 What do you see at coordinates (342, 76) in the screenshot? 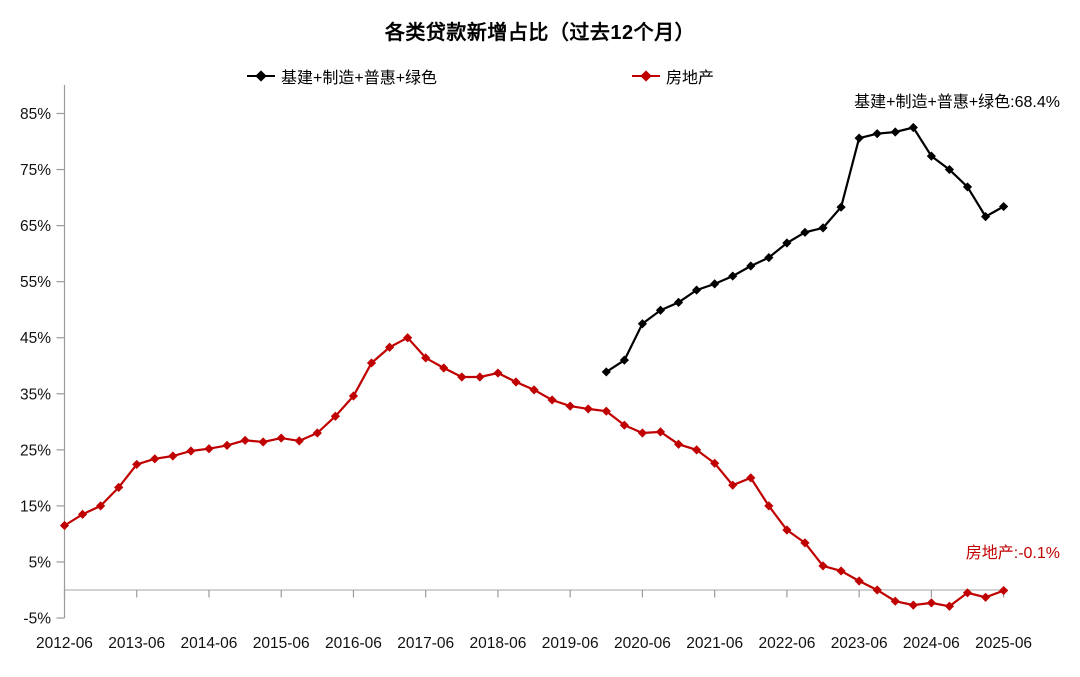
I see `legend-item-infra-mfg-inclusive-green: 基建+制造+普惠+绿色` at bounding box center [342, 76].